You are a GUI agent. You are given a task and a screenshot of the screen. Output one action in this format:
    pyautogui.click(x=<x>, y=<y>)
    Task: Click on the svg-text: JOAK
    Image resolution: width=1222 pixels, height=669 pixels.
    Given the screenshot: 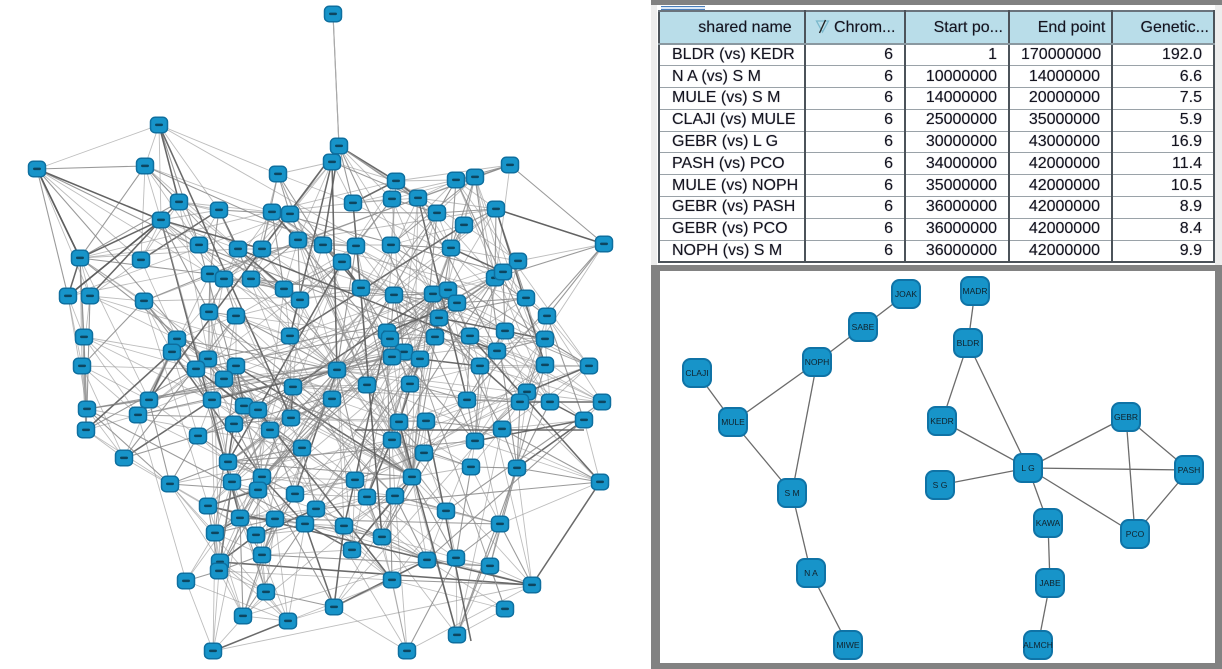 What is the action you would take?
    pyautogui.click(x=906, y=294)
    